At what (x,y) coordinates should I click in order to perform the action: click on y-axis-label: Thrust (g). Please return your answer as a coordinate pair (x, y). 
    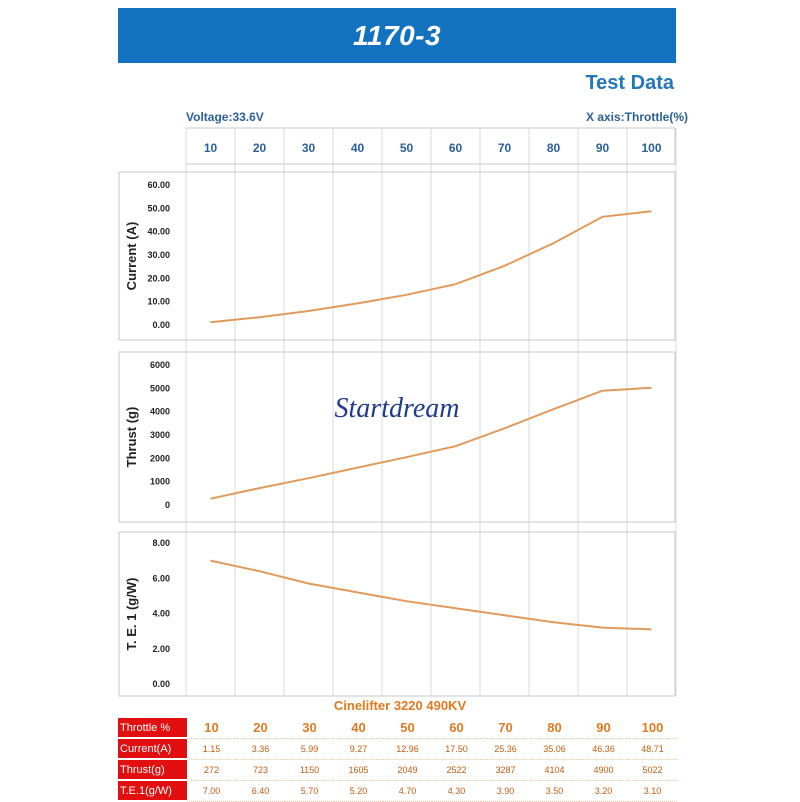
    Looking at the image, I should click on (131, 437).